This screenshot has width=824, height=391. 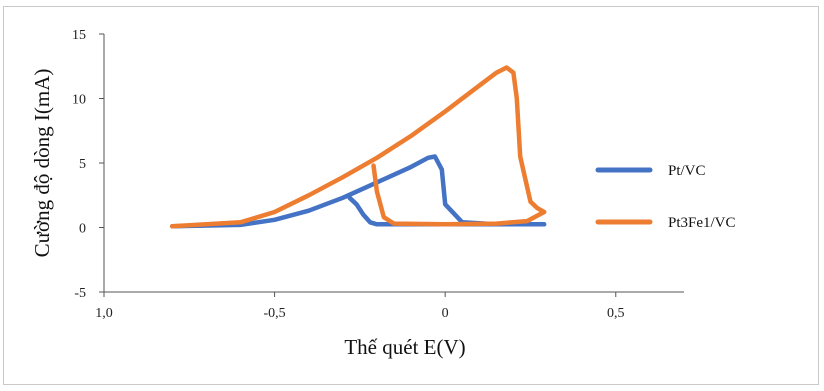 What do you see at coordinates (687, 171) in the screenshot?
I see `legend-label-pt-vc: Pt/VC` at bounding box center [687, 171].